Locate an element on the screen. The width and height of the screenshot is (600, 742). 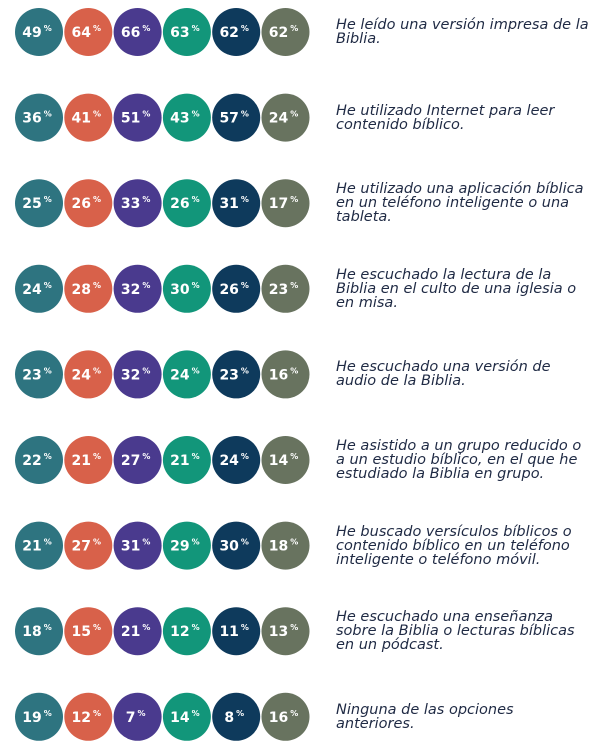
value: 14 is located at coordinates (180, 718).